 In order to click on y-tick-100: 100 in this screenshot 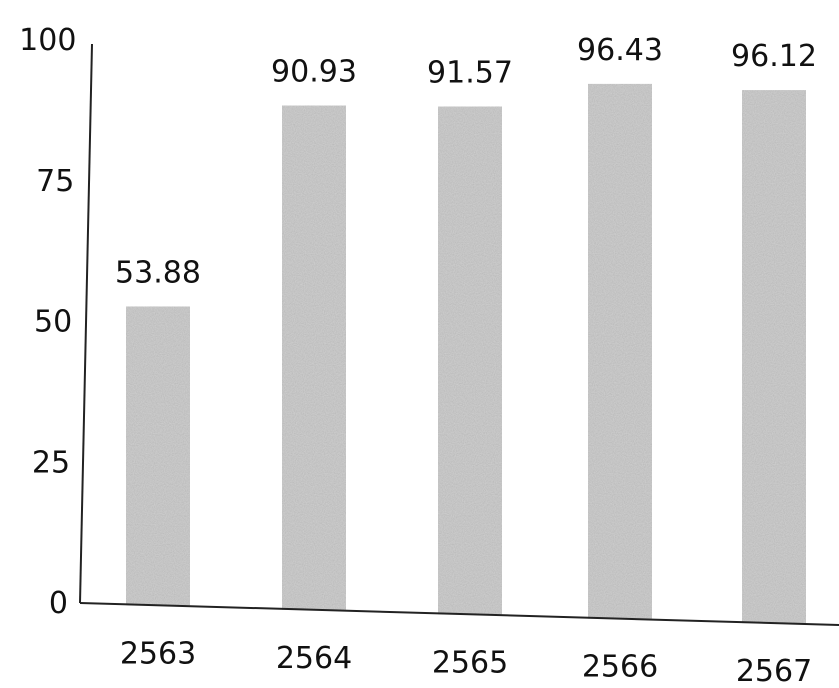, I will do `click(47, 40)`.